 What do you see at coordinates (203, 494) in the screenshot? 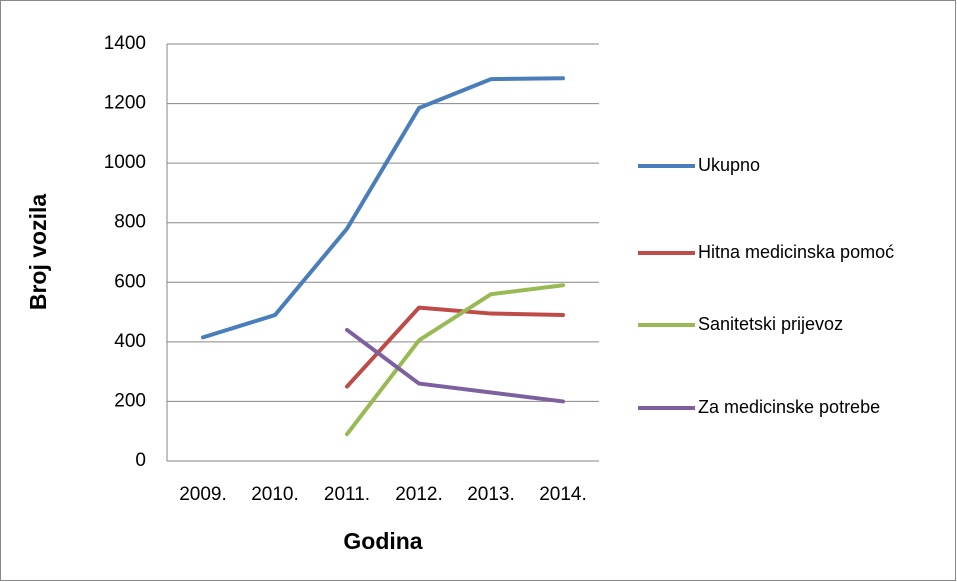
I see `x-tick-label: 2009.` at bounding box center [203, 494].